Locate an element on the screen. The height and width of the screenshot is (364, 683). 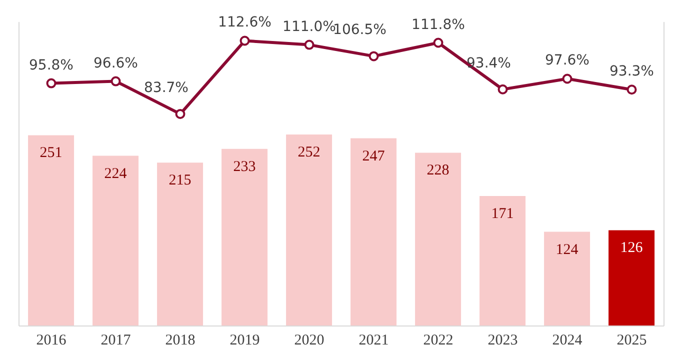
data-label: 171 is located at coordinates (502, 214).